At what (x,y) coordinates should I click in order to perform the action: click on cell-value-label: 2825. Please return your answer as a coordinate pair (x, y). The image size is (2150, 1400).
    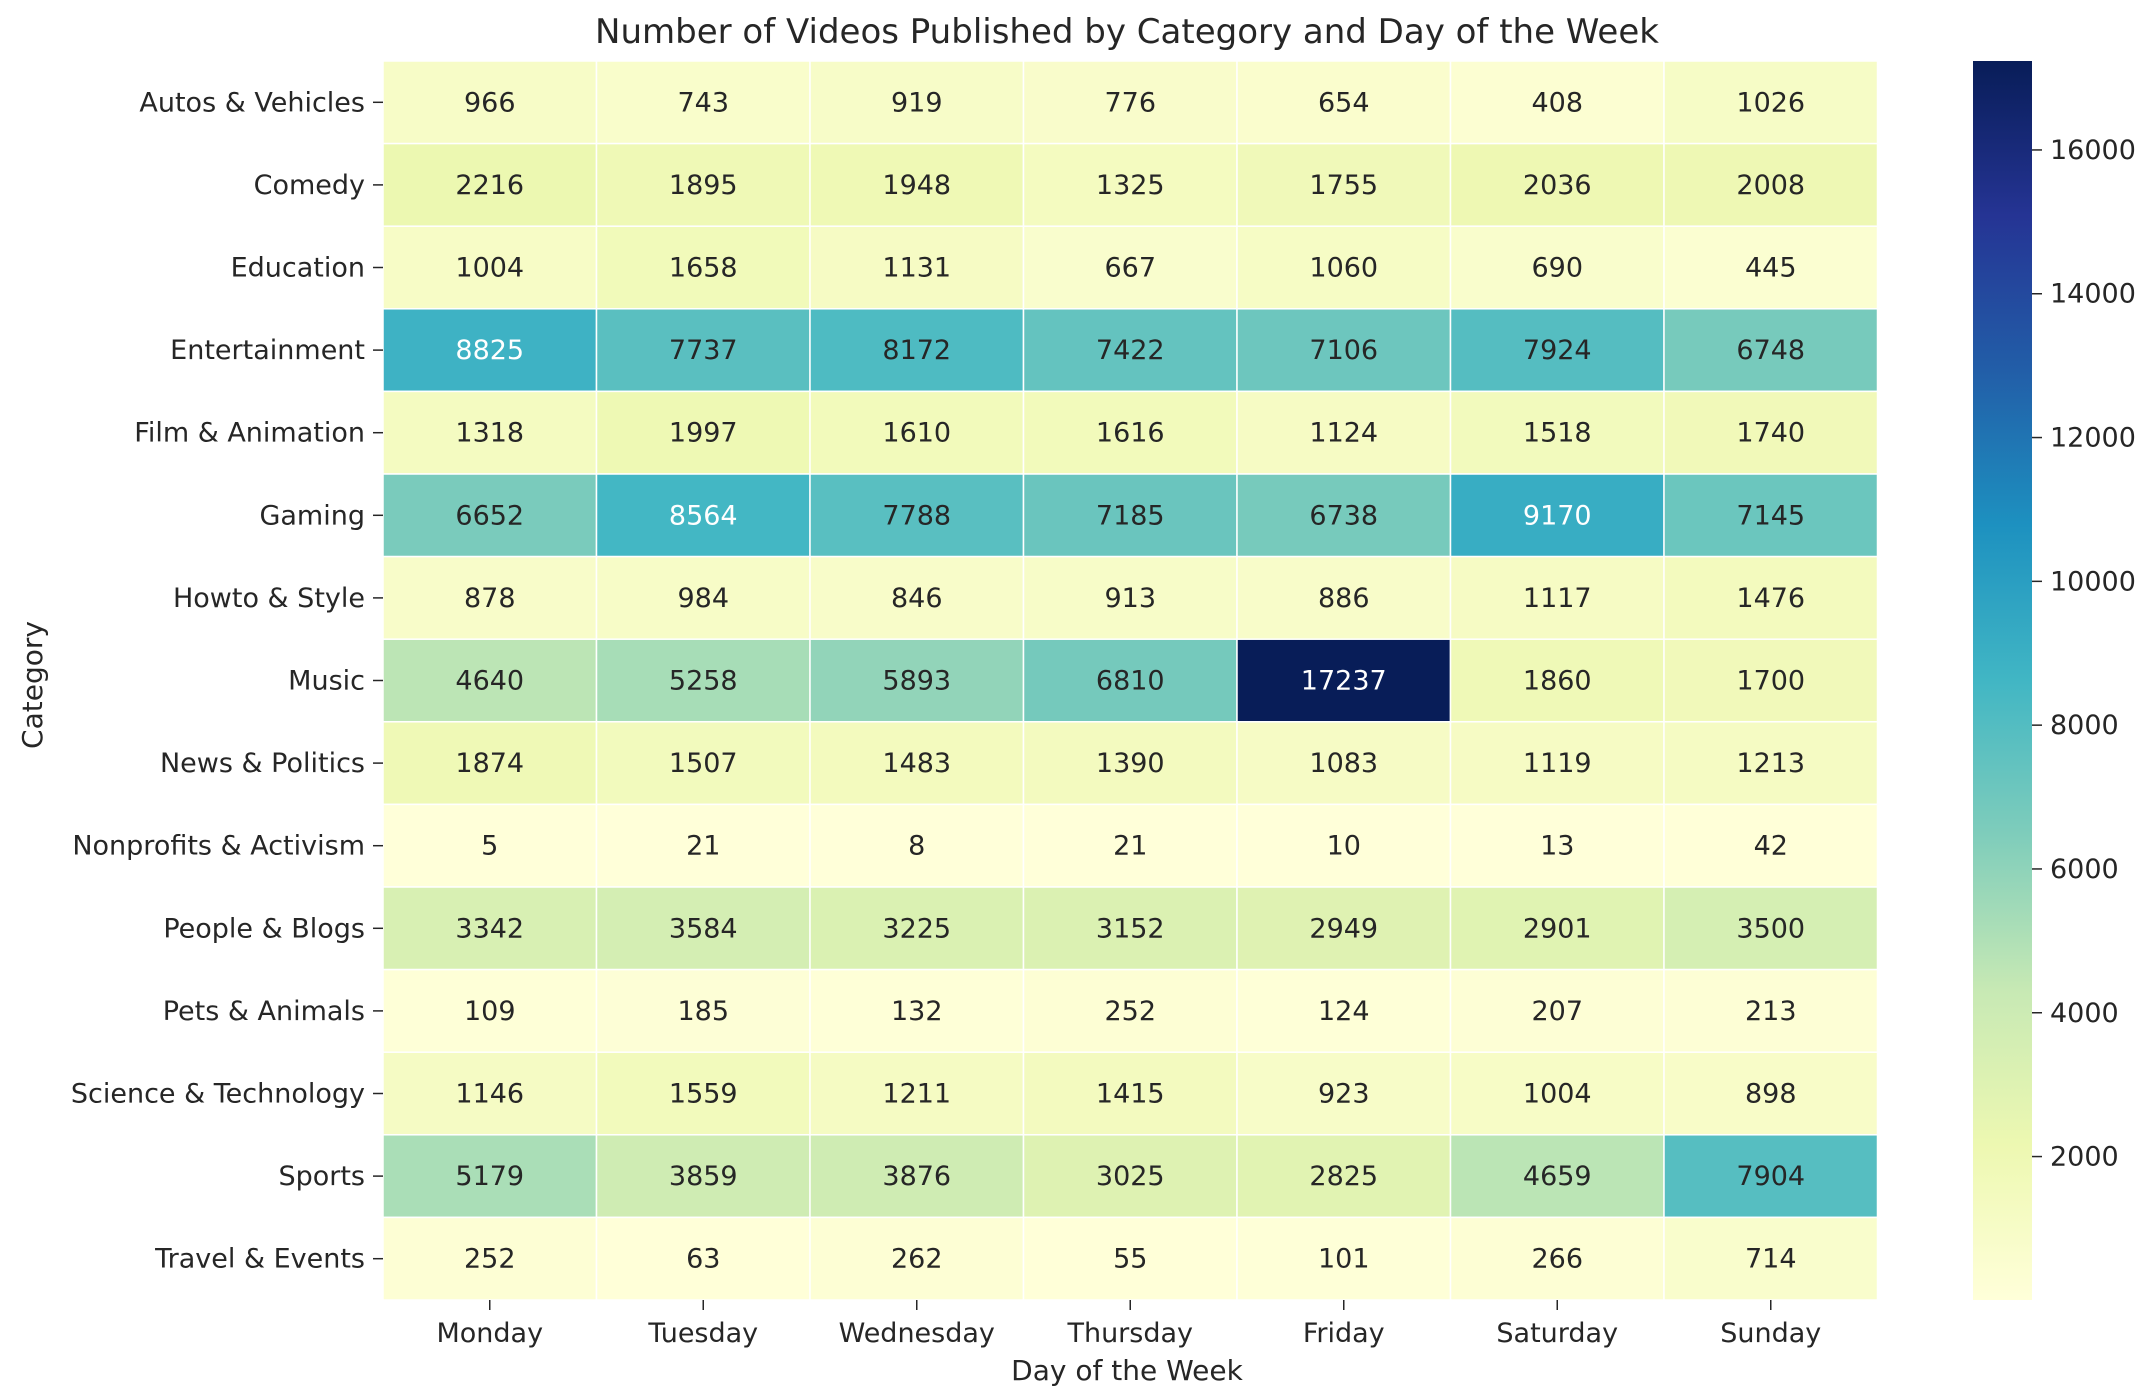
    Looking at the image, I should click on (1343, 1176).